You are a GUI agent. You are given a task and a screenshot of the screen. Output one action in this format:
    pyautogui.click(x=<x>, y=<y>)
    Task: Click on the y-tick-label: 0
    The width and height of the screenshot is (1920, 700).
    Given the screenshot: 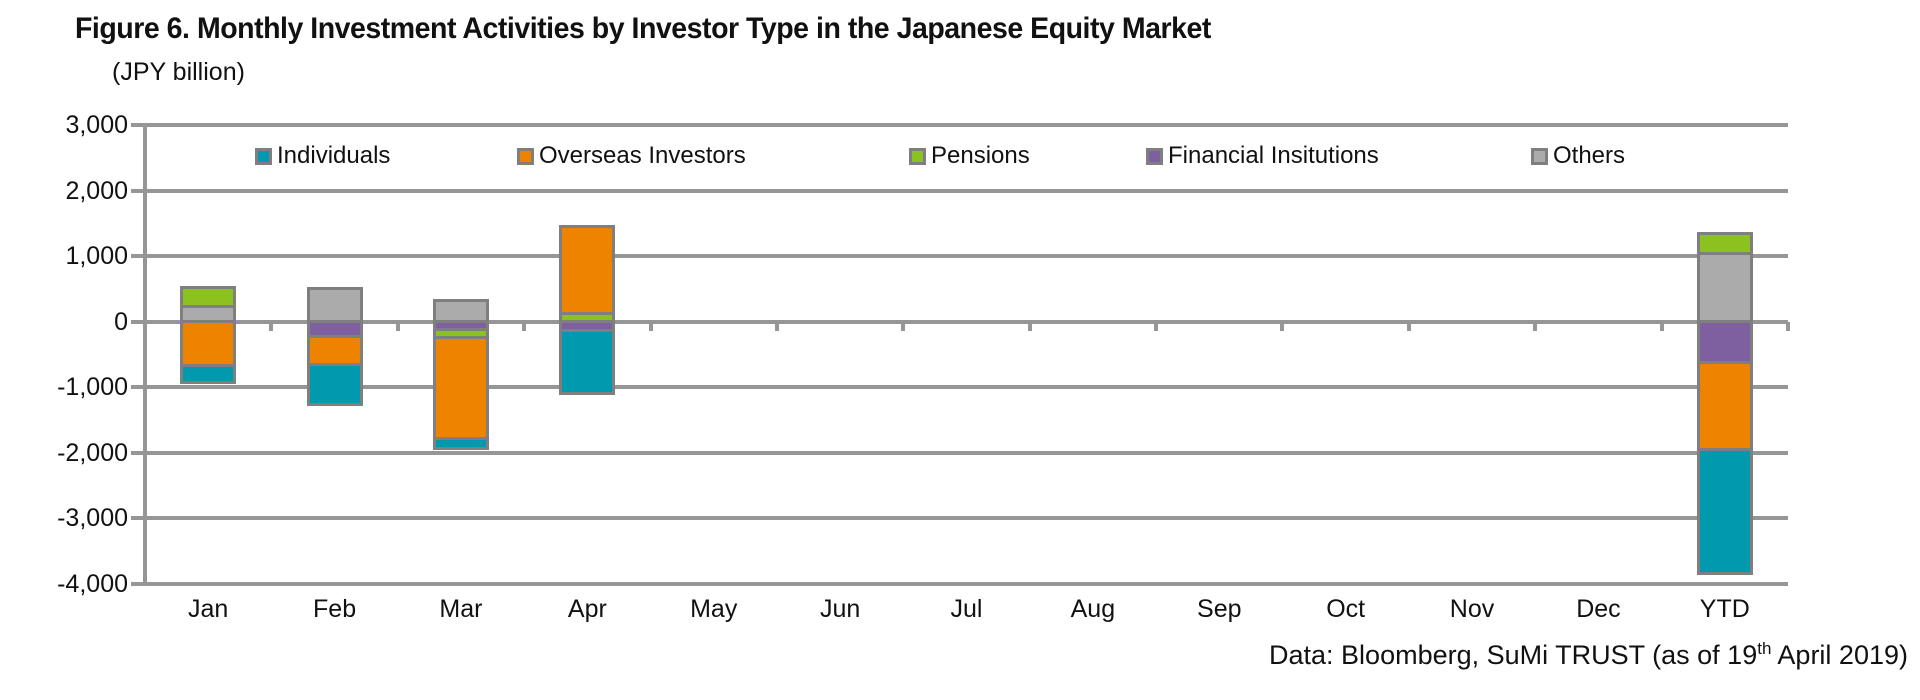 What is the action you would take?
    pyautogui.click(x=121, y=321)
    